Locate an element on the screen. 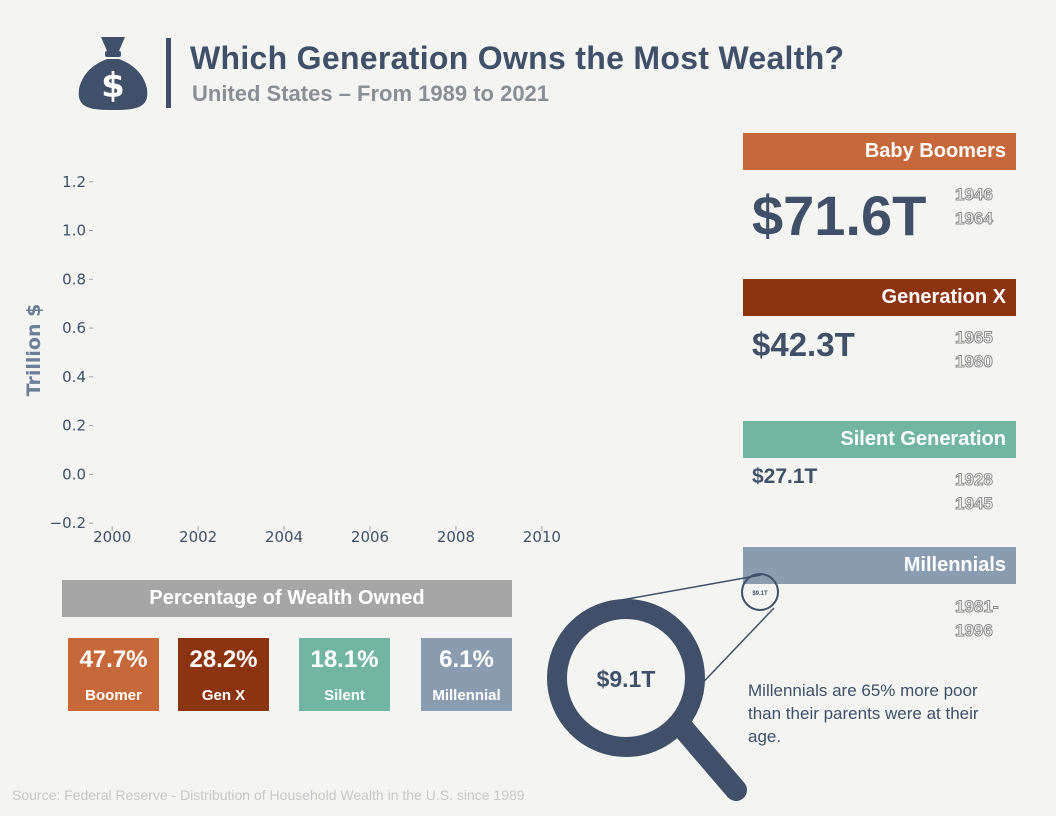  pct-value: 6.1% is located at coordinates (466, 659).